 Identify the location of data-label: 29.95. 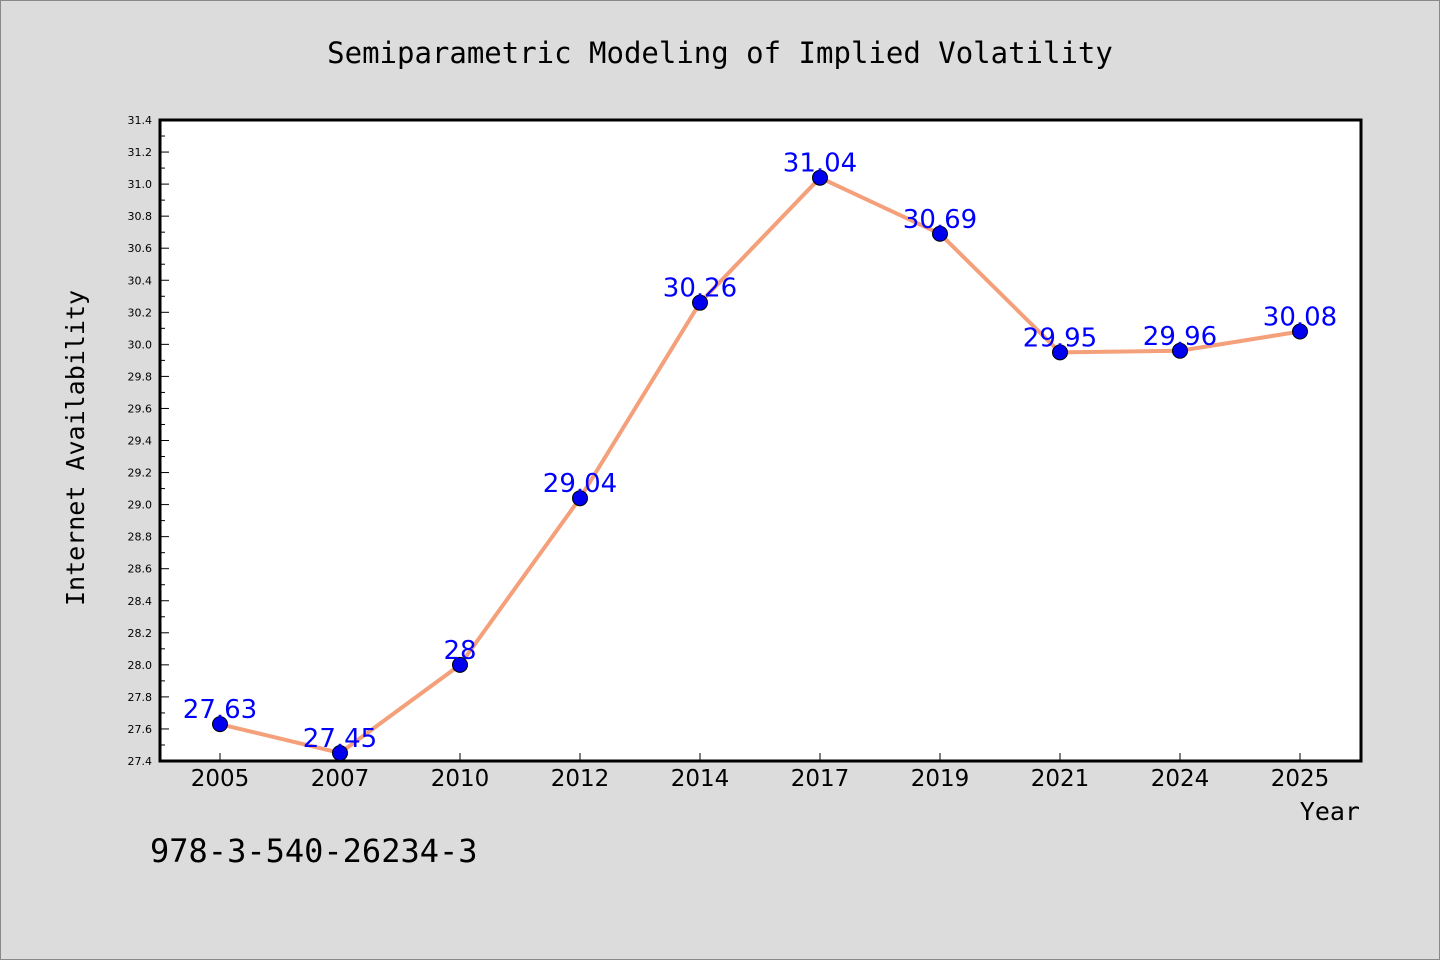
(1060, 338).